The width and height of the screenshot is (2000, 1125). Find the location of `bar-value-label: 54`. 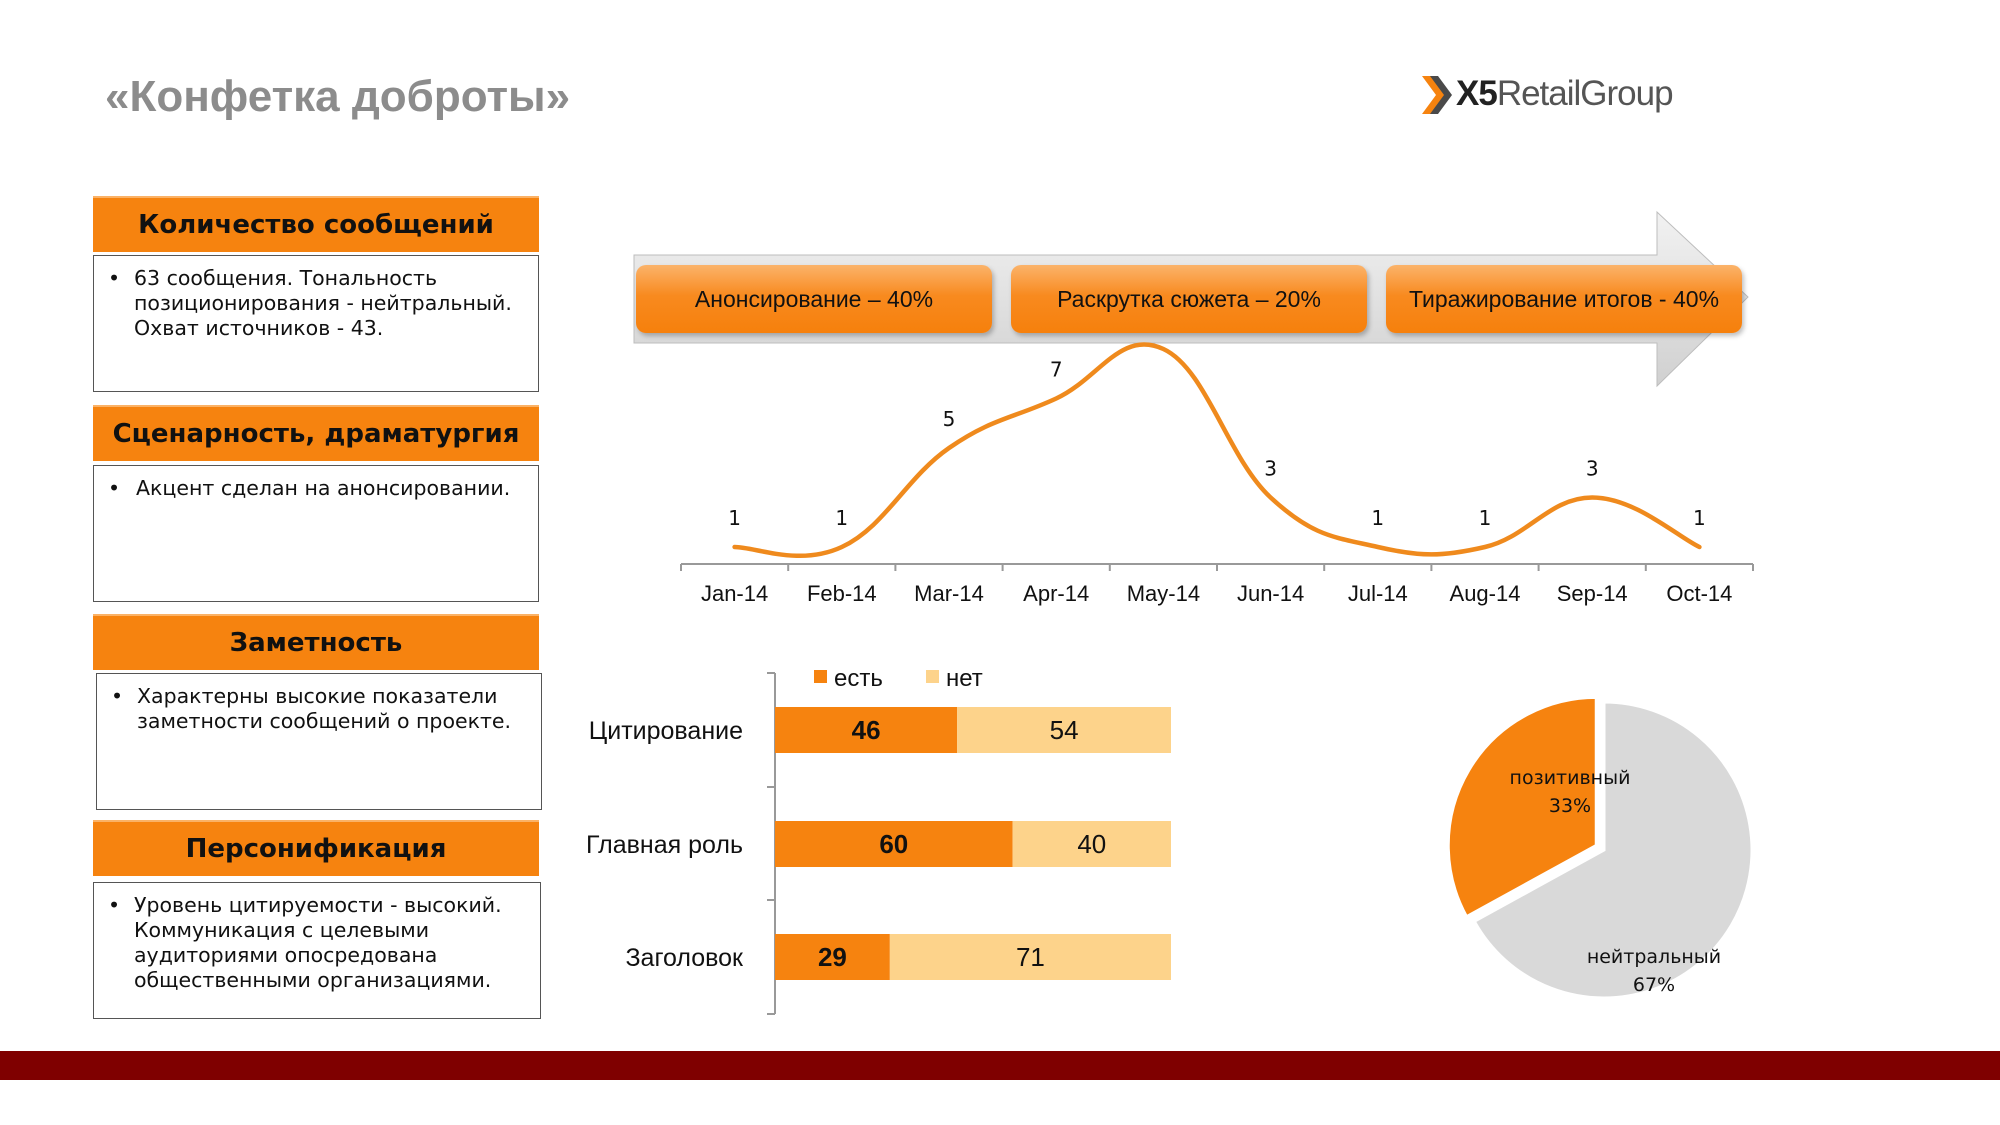

bar-value-label: 54 is located at coordinates (1064, 730).